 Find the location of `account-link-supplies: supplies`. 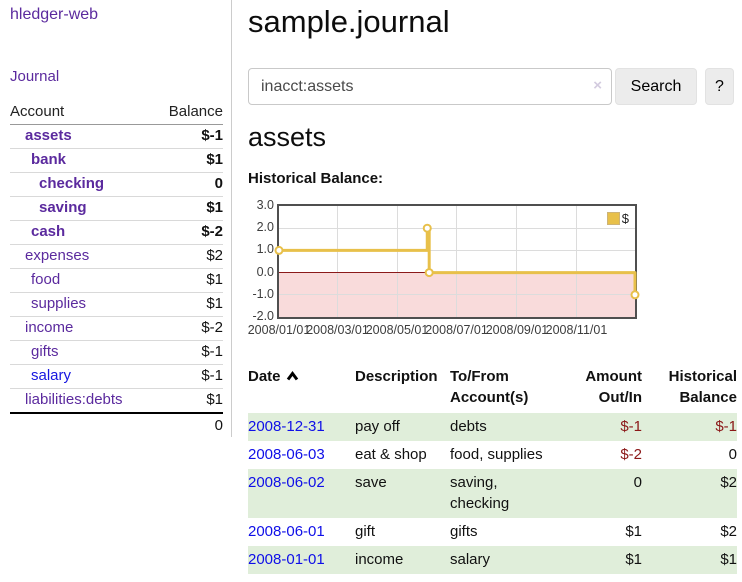

account-link-supplies: supplies is located at coordinates (59, 303).